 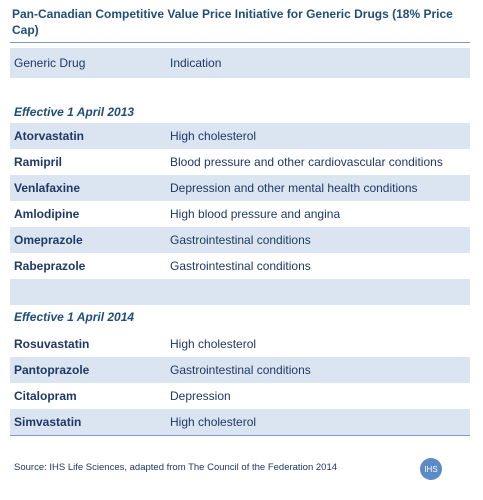 I want to click on table-row: Rosuvastatin High cholesterol, so click(x=240, y=344).